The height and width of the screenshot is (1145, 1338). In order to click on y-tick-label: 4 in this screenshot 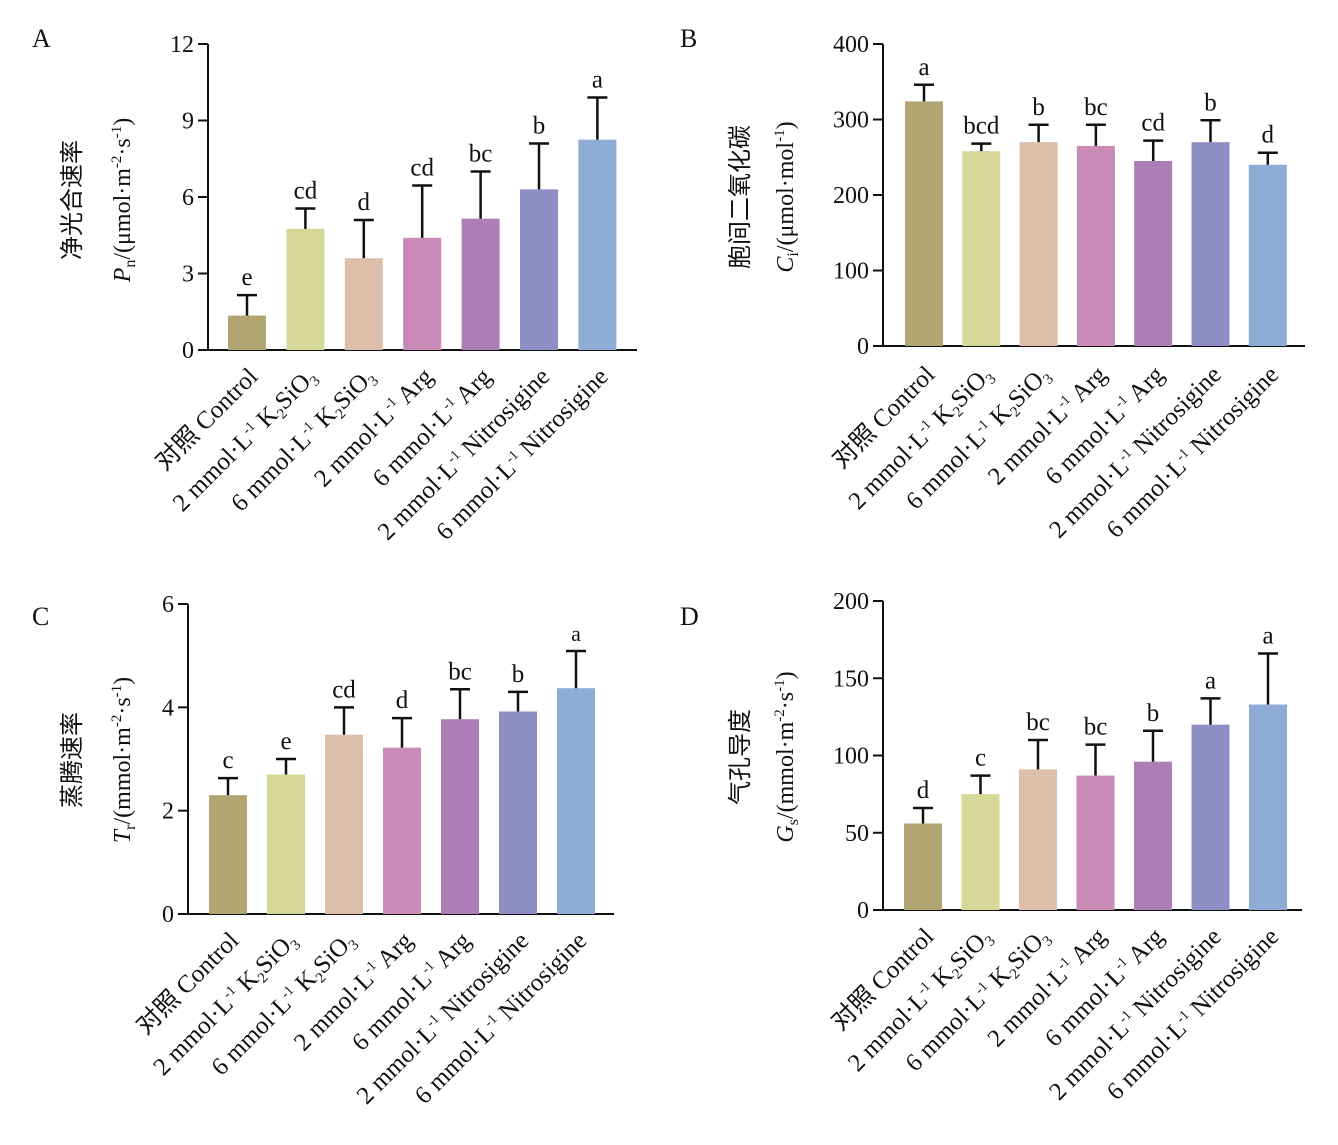, I will do `click(168, 708)`.